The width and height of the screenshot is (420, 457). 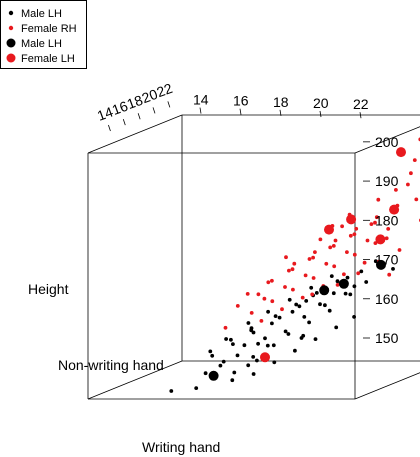 What do you see at coordinates (201, 100) in the screenshot?
I see `x-tick-label: 14` at bounding box center [201, 100].